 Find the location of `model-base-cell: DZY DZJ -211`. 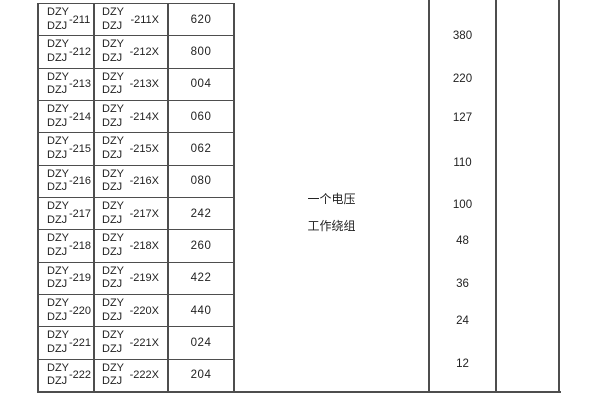

model-base-cell: DZY DZJ -211 is located at coordinates (67, 20).